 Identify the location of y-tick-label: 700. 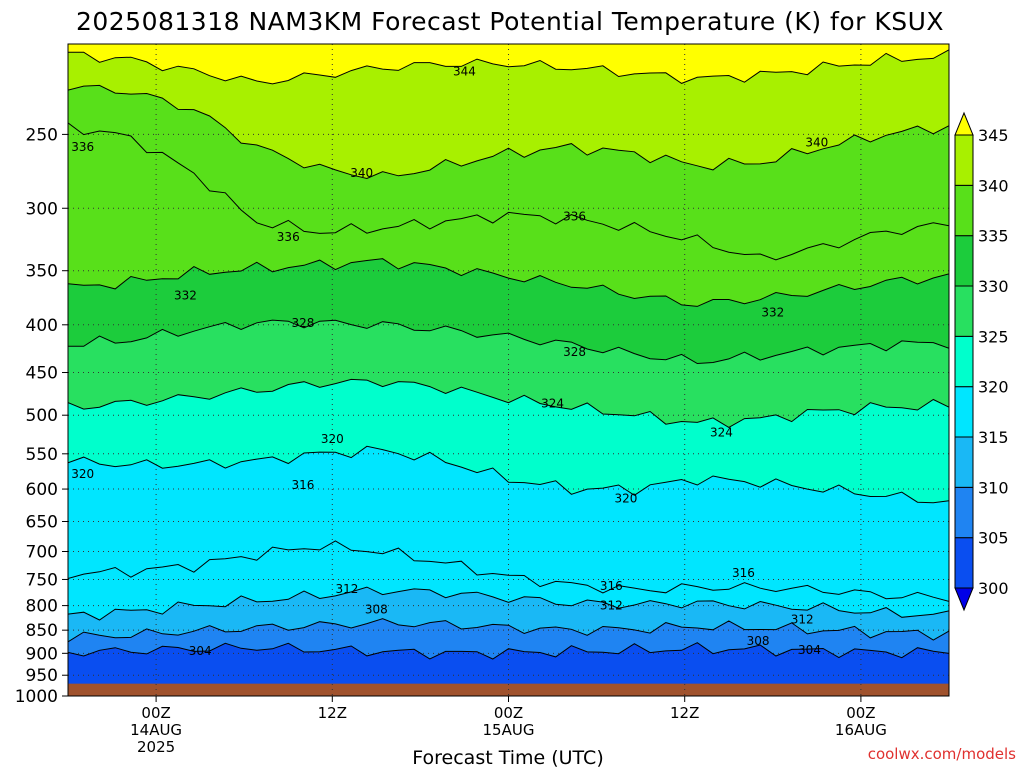
(42, 553).